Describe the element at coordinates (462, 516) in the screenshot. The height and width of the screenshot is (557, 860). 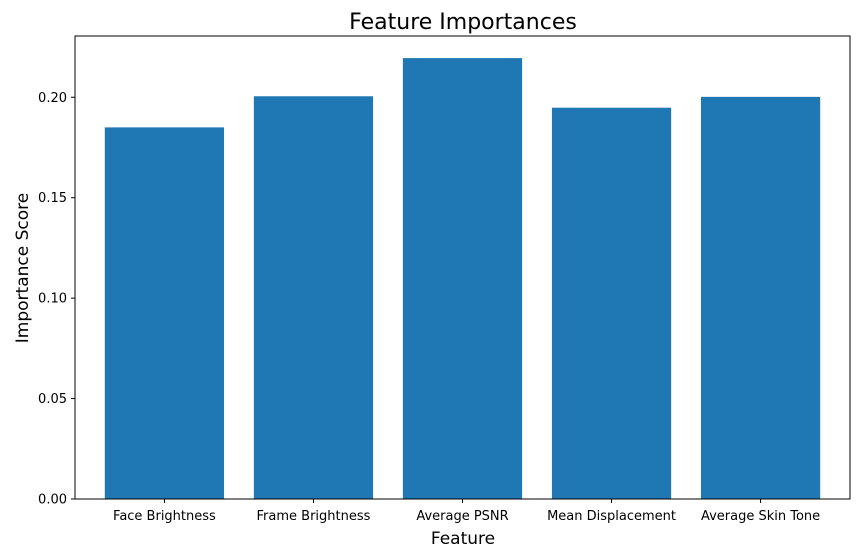
I see `x-tick-label: Average PSNR` at that location.